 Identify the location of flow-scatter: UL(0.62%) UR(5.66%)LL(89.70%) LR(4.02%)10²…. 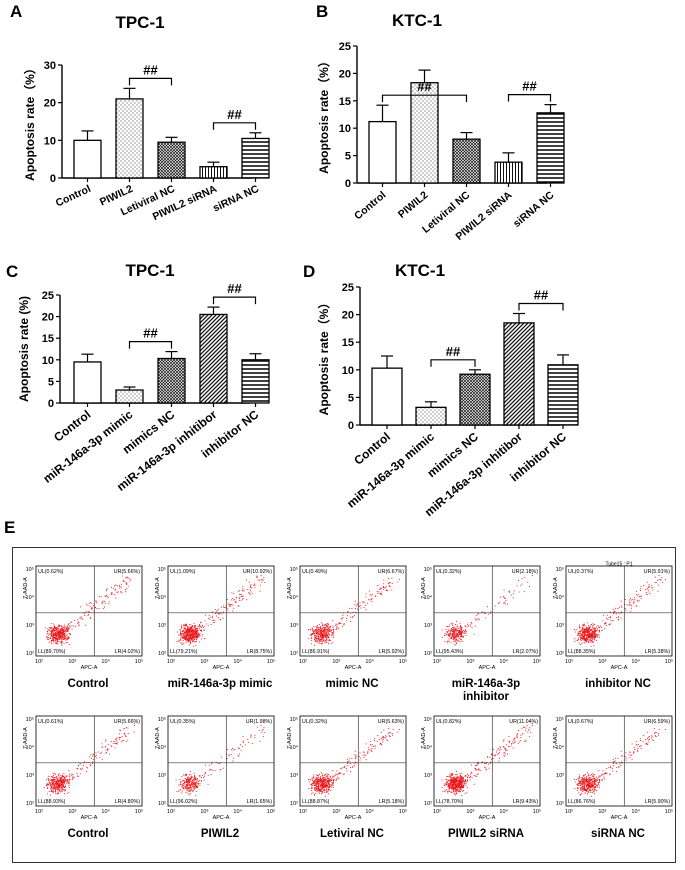
(83, 618).